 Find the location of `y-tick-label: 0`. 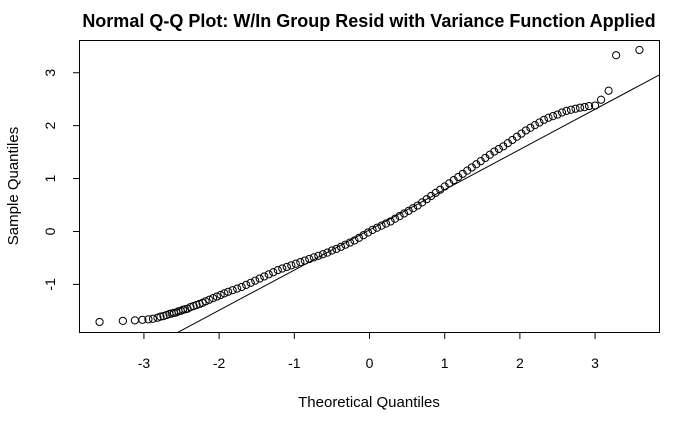

y-tick-label: 0 is located at coordinates (50, 231).